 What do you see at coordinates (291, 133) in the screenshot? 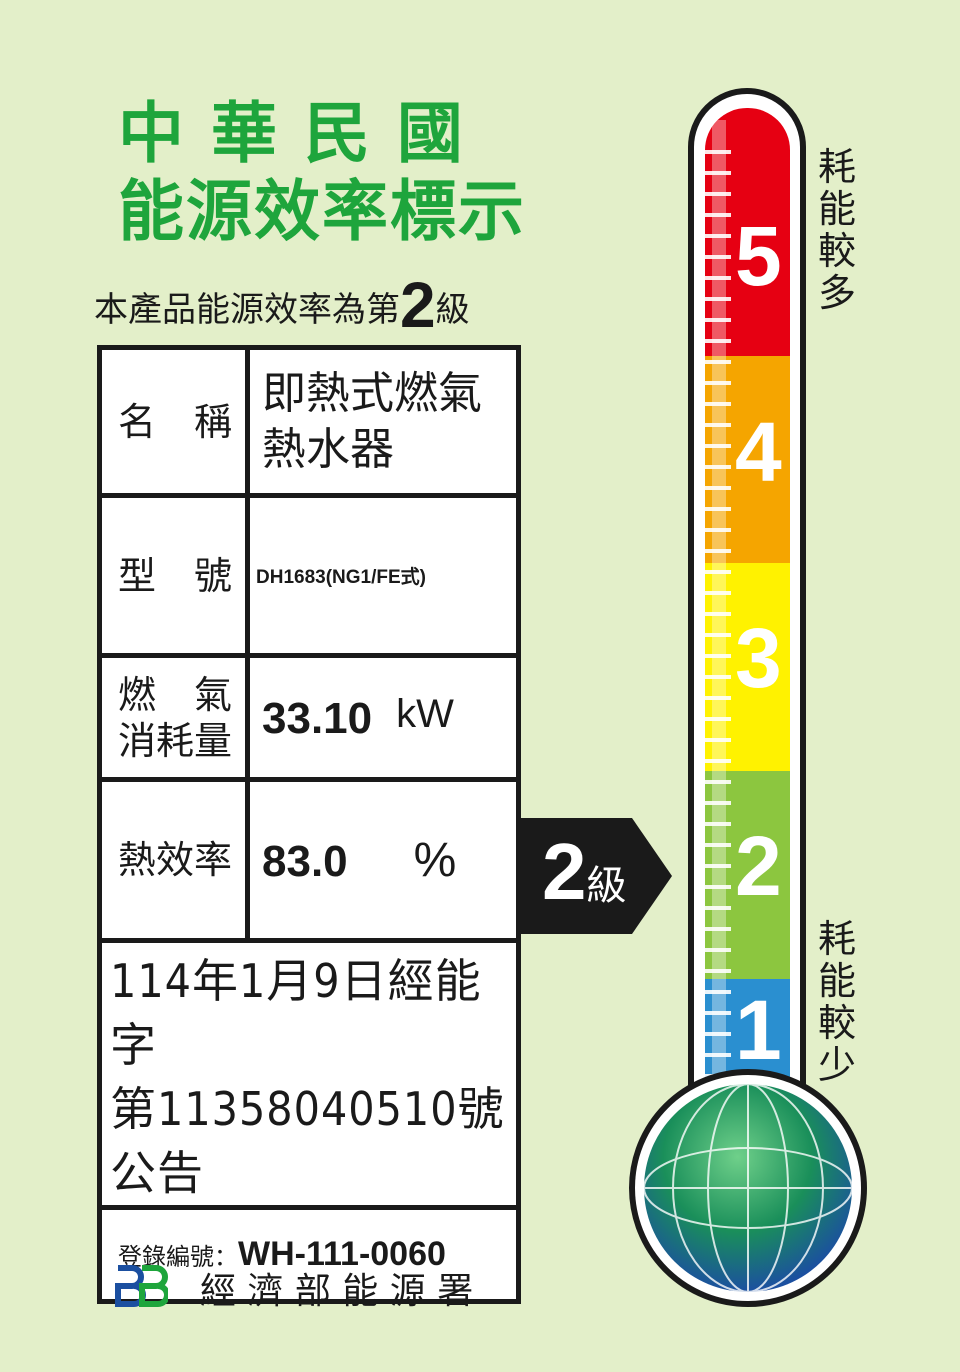
I see `title-line-1: 中 華 民 國` at bounding box center [291, 133].